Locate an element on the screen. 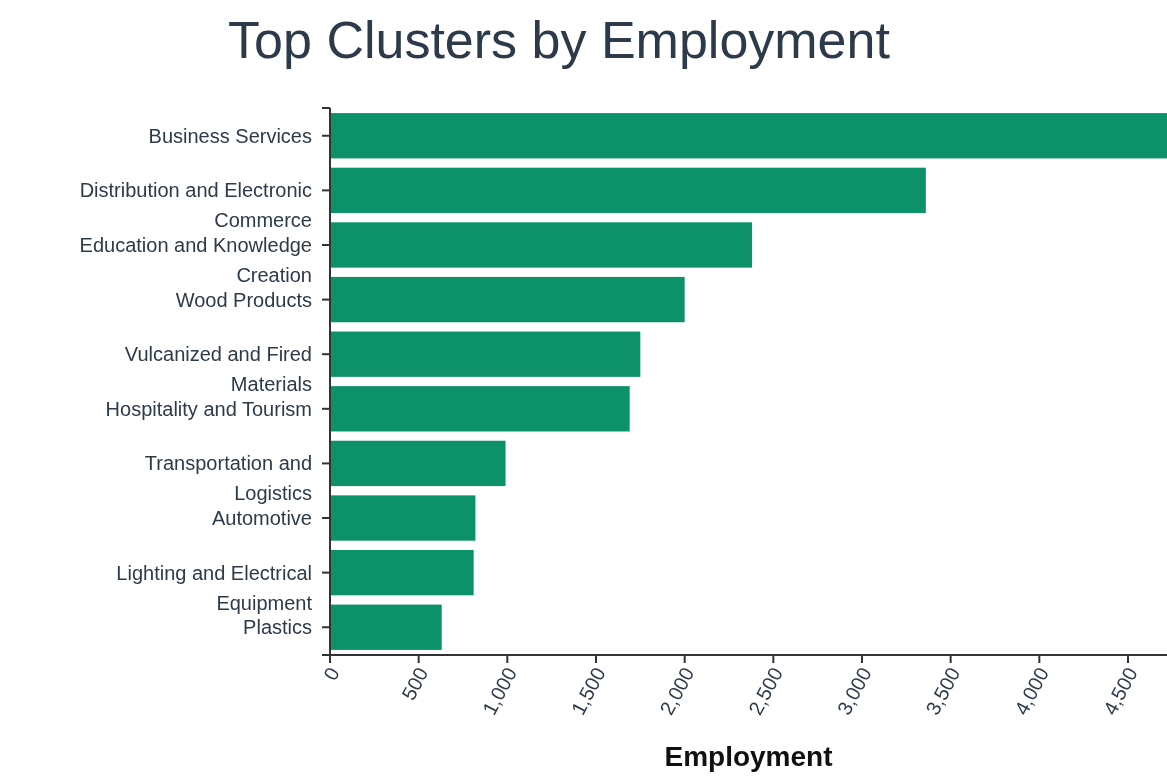 The height and width of the screenshot is (778, 1167). x-tick-label: 3,000 is located at coordinates (854, 691).